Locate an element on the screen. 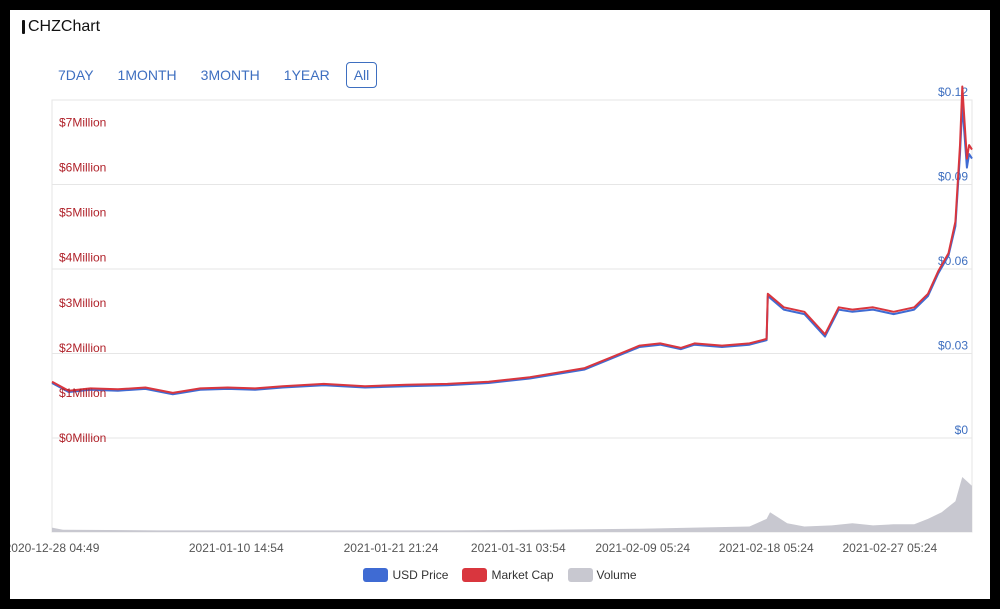 The height and width of the screenshot is (609, 1000). x-axis-tick: 2021-01-10 14:54 is located at coordinates (236, 548).